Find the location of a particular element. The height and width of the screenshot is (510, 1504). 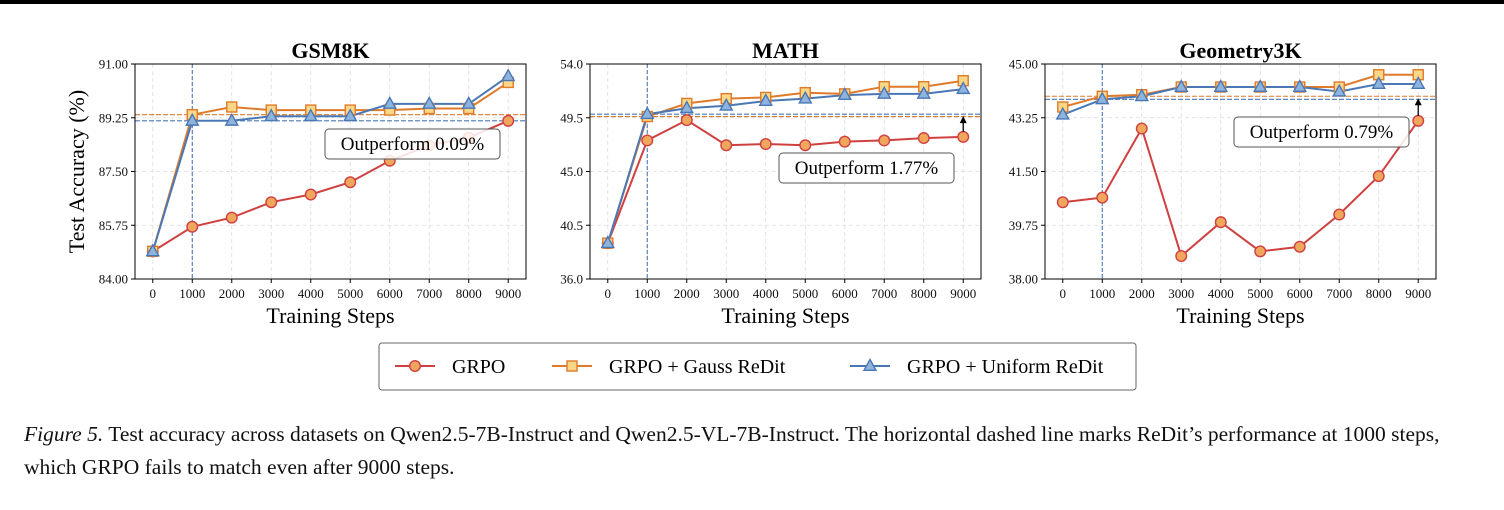

y-tick-label: 45.00 is located at coordinates (1023, 64).